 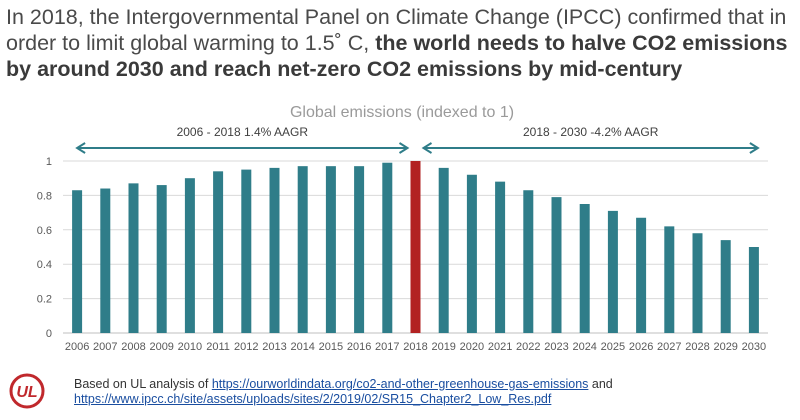 I want to click on x-tick-label: 2006, so click(x=77, y=347).